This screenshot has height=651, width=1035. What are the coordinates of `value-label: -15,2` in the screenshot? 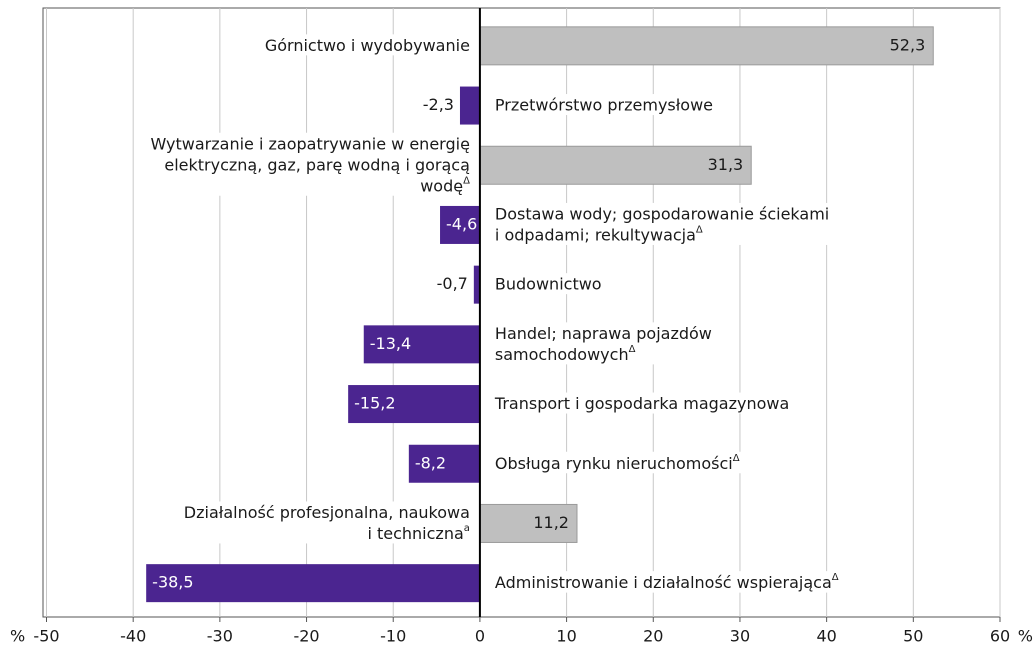 It's located at (374, 403).